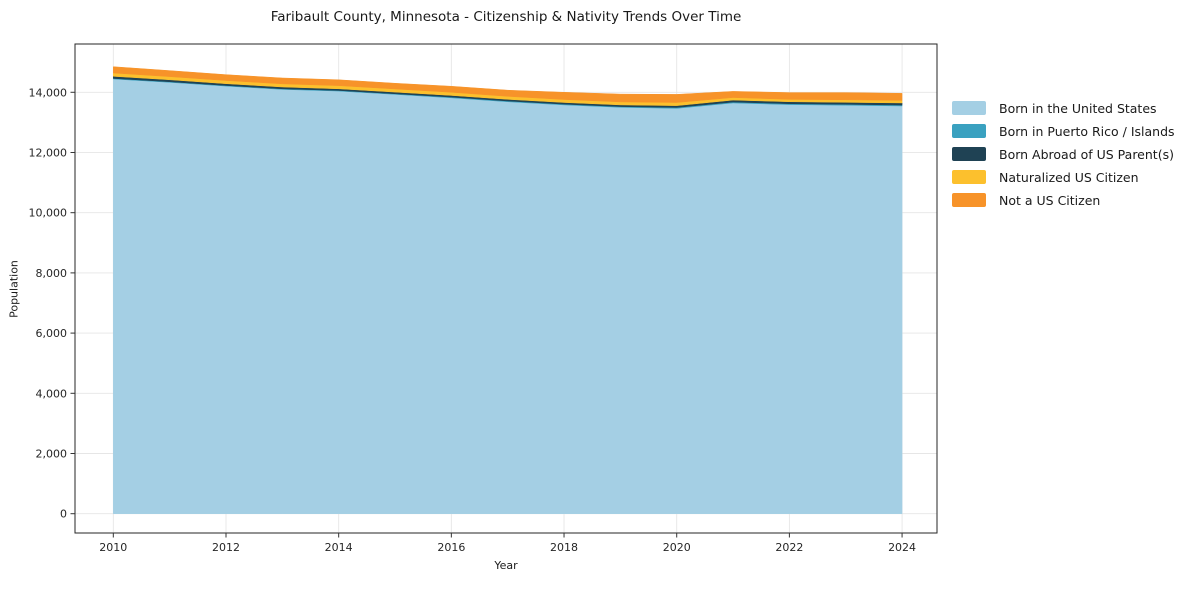 Image resolution: width=1189 pixels, height=590 pixels. Describe the element at coordinates (14, 289) in the screenshot. I see `y-axis-label: Population` at that location.